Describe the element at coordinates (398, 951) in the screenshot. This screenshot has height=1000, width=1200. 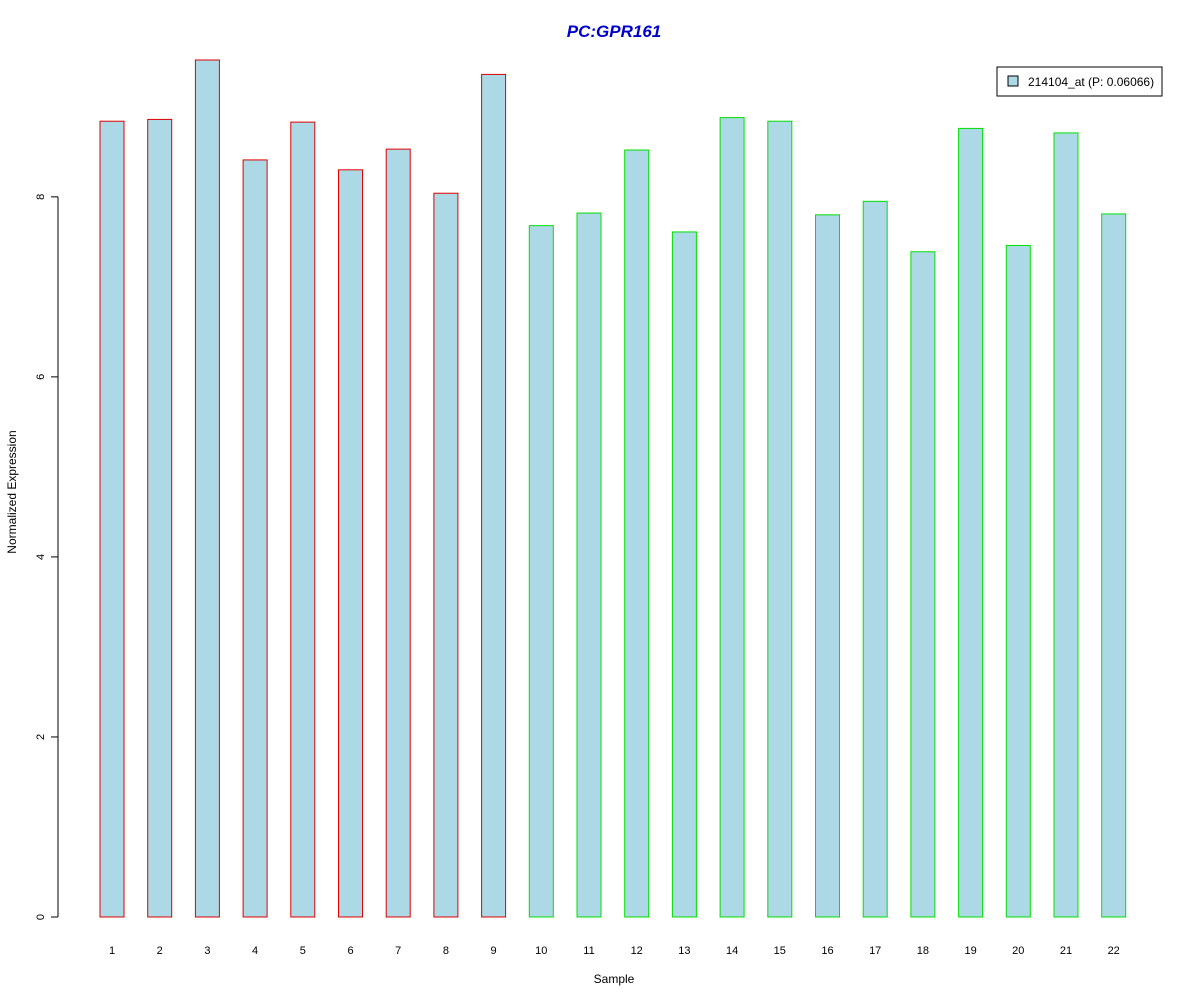
I see `x-axis-tick-label: 7` at that location.